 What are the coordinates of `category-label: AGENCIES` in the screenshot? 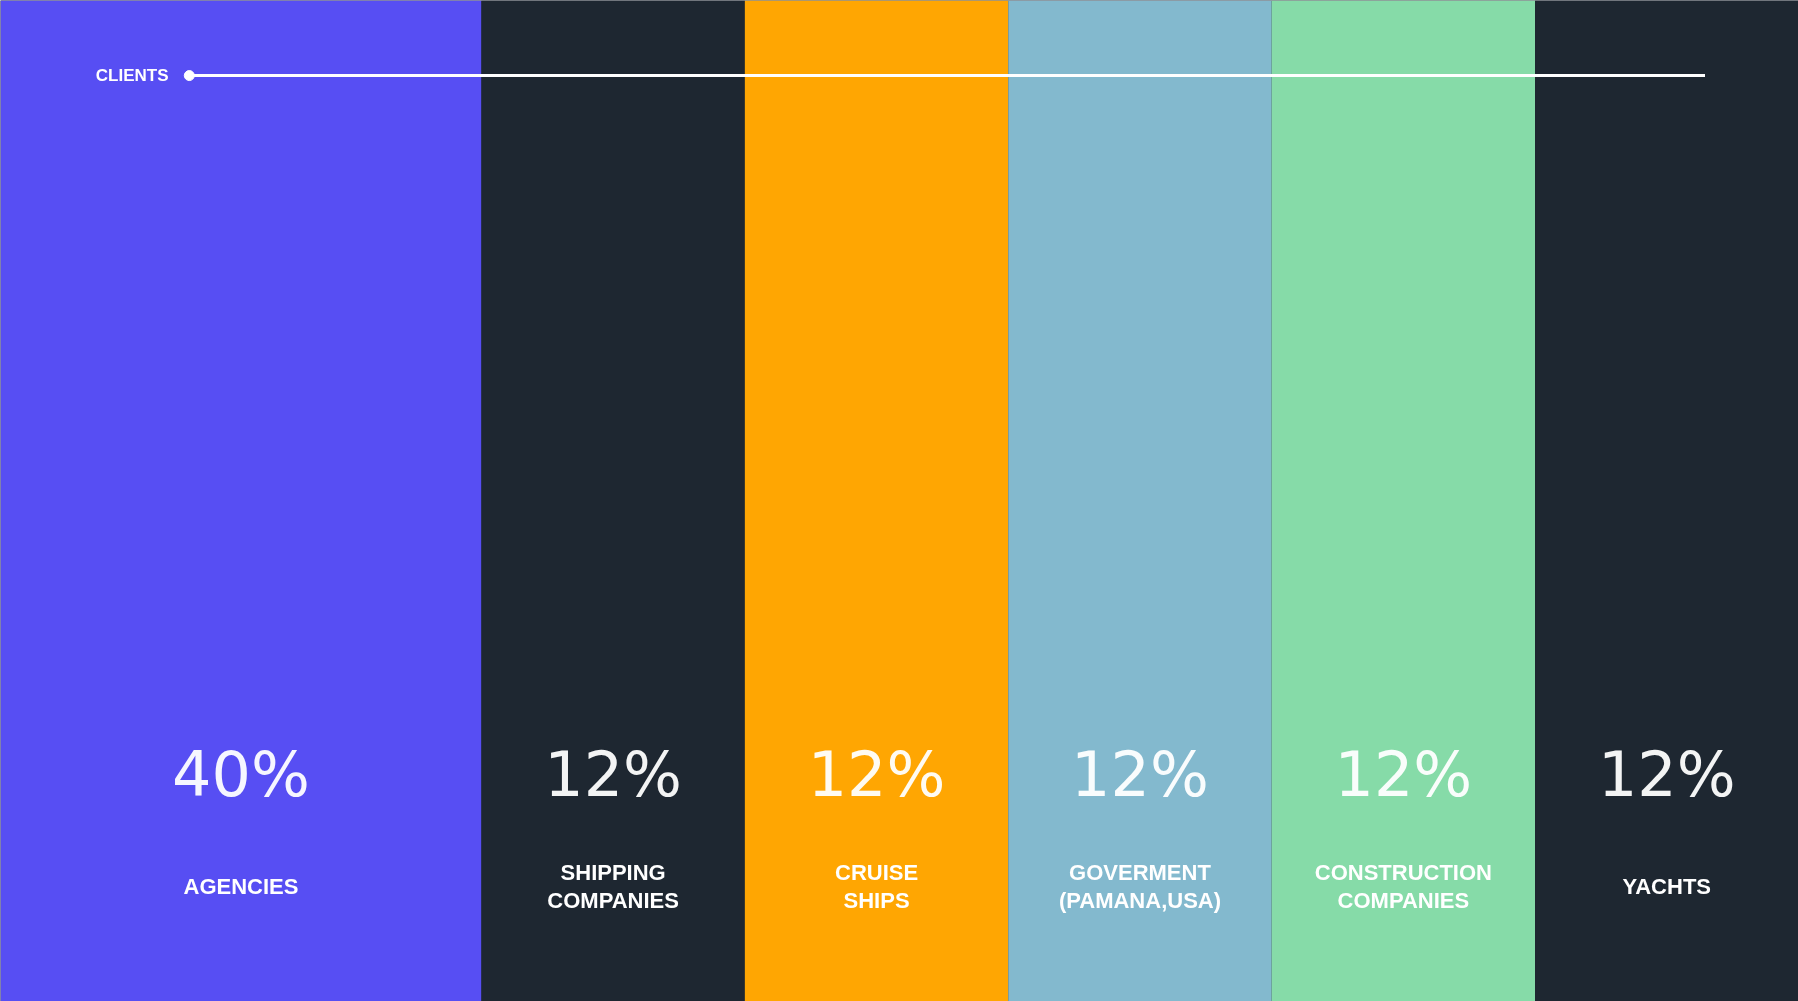 It's located at (241, 886).